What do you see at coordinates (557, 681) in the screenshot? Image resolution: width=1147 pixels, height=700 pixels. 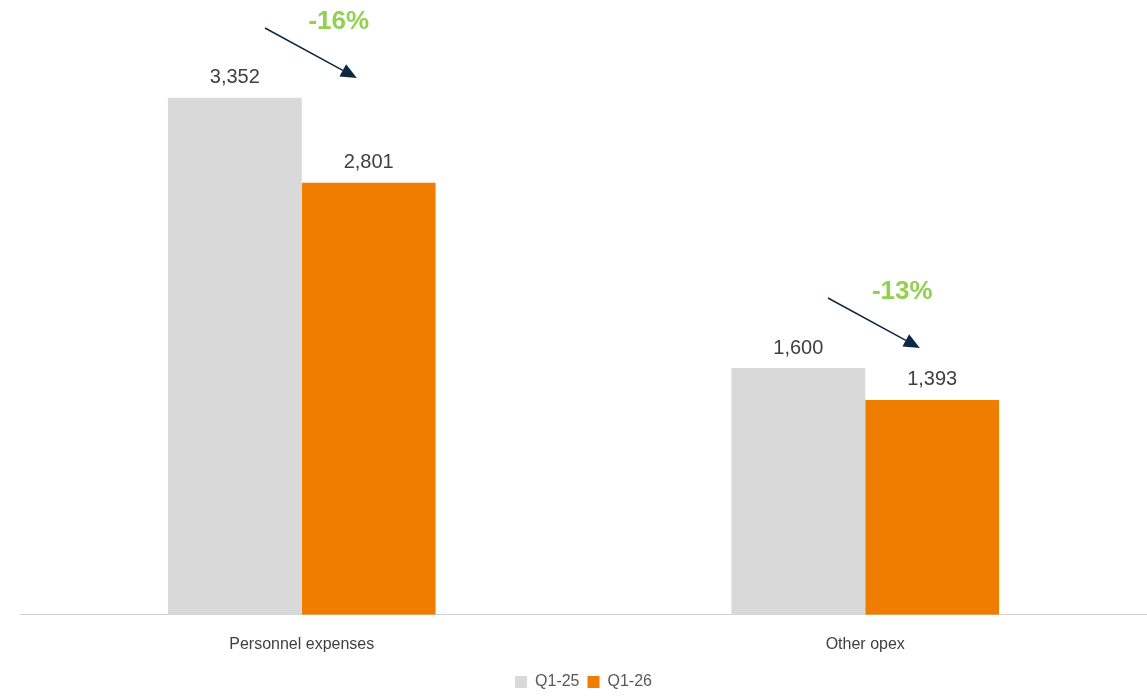 I see `legend-label: Q1-25` at bounding box center [557, 681].